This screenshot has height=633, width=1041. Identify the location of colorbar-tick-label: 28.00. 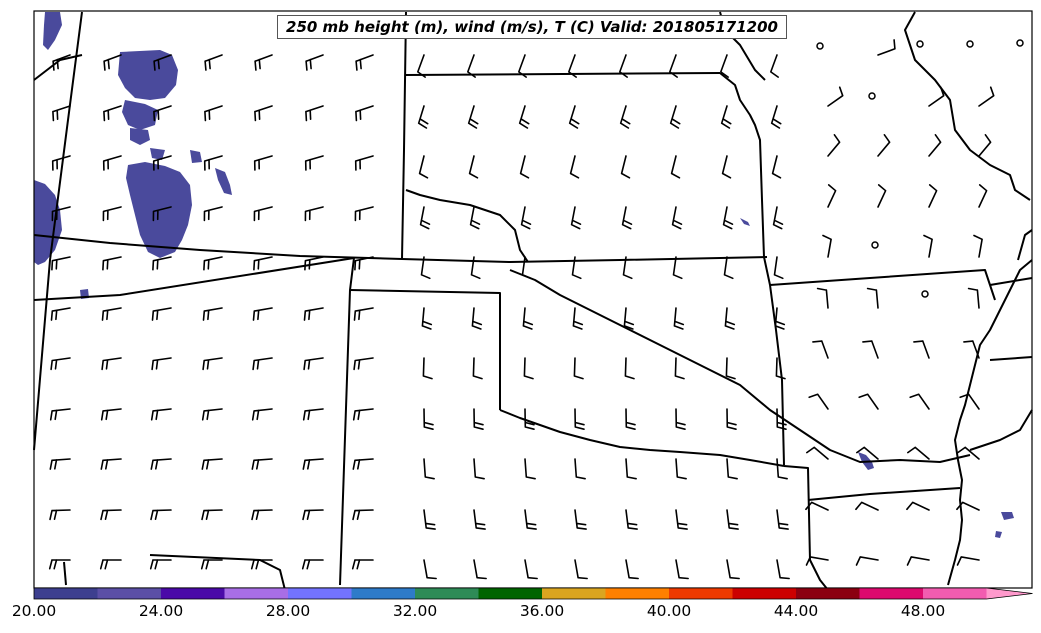
(288, 611).